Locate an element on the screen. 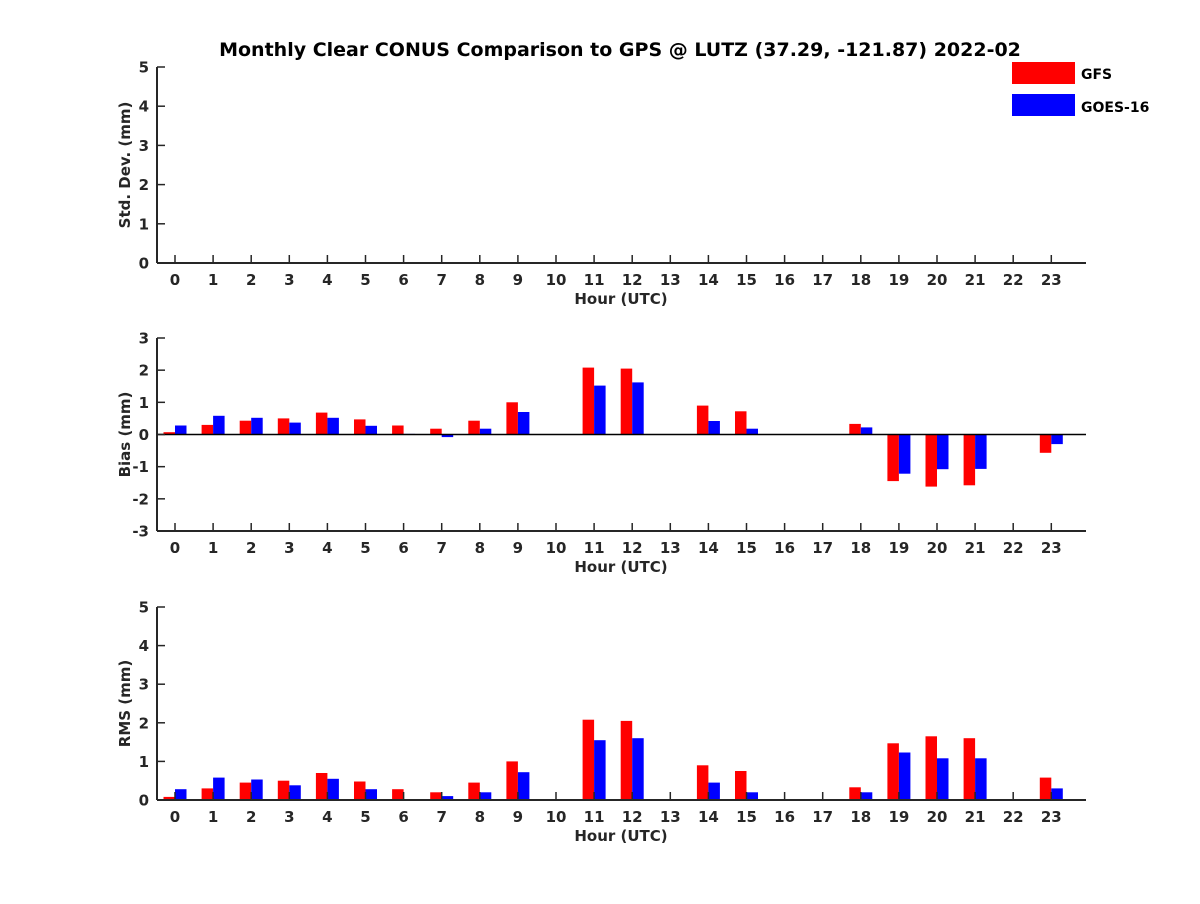  std-dev-ytick-label: 2 is located at coordinates (144, 185).